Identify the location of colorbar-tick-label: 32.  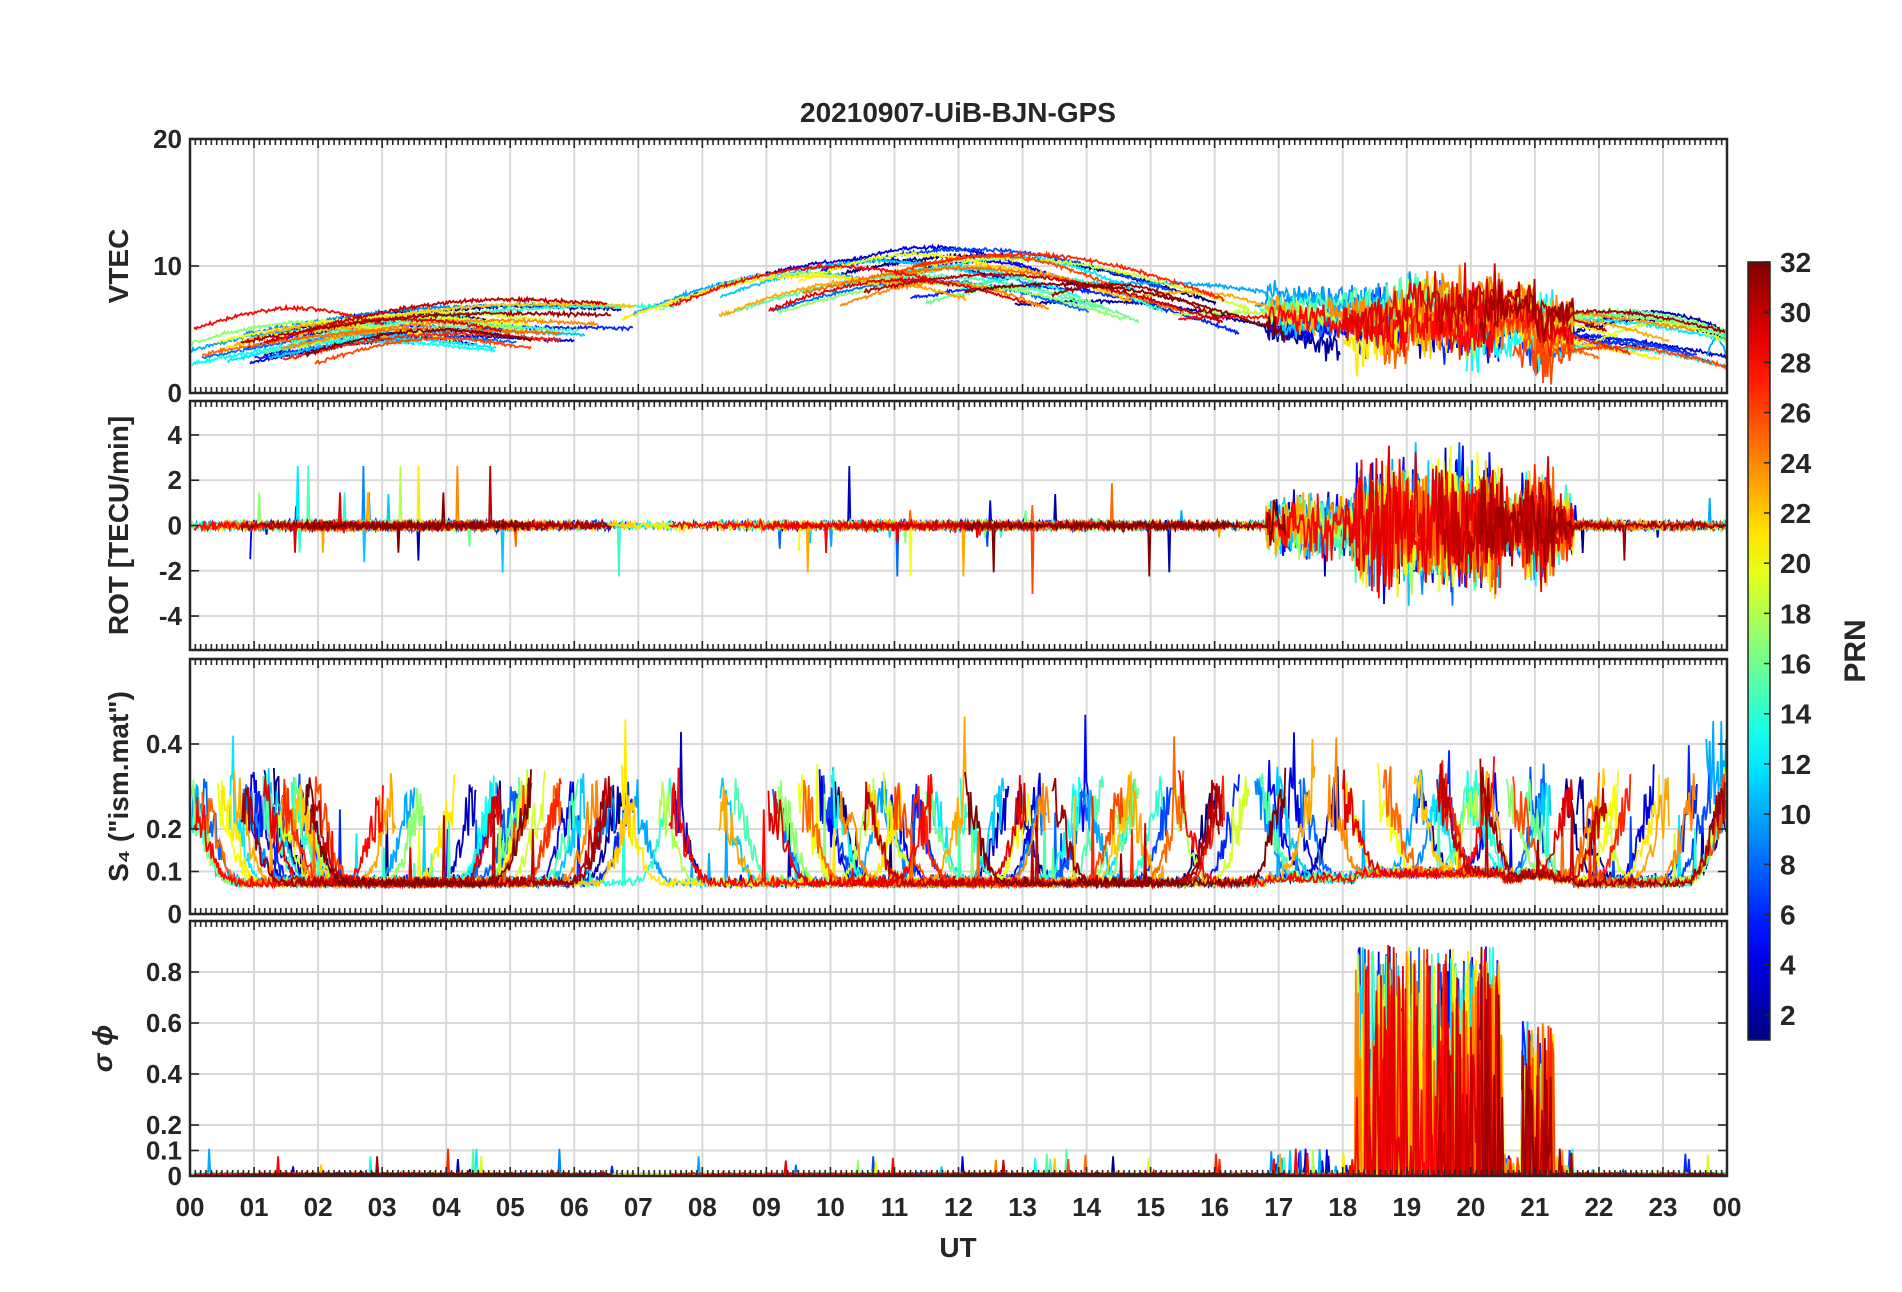
(1795, 262).